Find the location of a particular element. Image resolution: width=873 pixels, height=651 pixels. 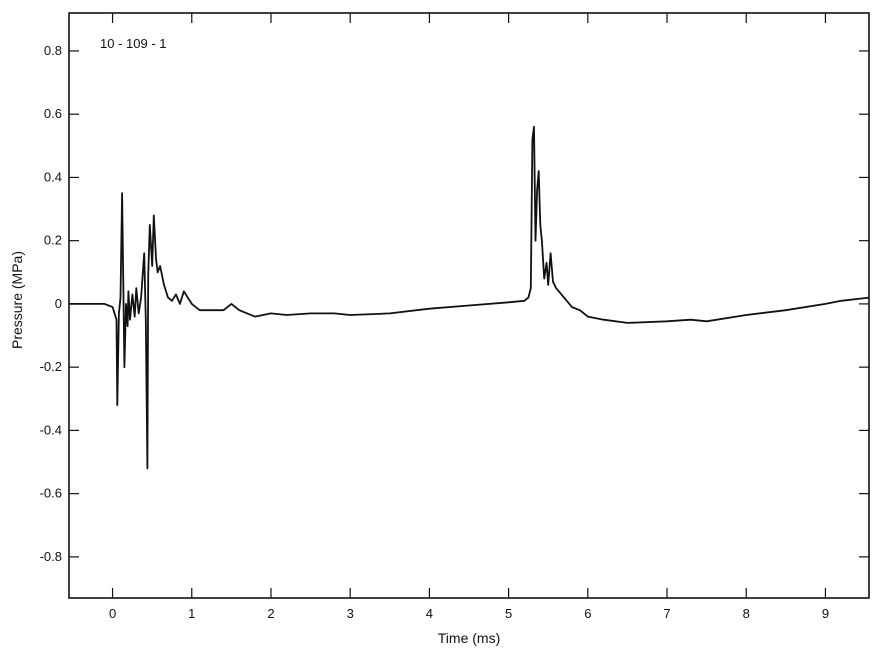

y-tick-label: -0.6 is located at coordinates (51, 493).